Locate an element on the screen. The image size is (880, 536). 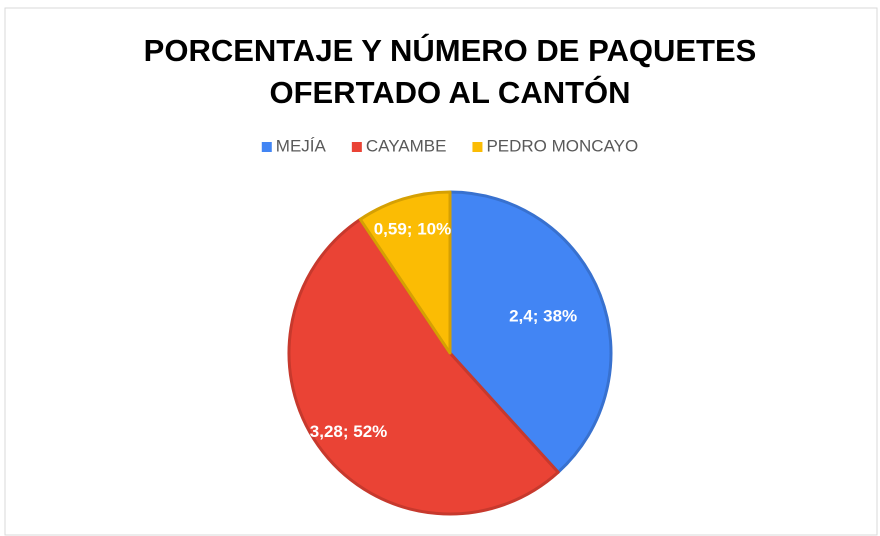
data-label: 3,28; 52% is located at coordinates (349, 431).